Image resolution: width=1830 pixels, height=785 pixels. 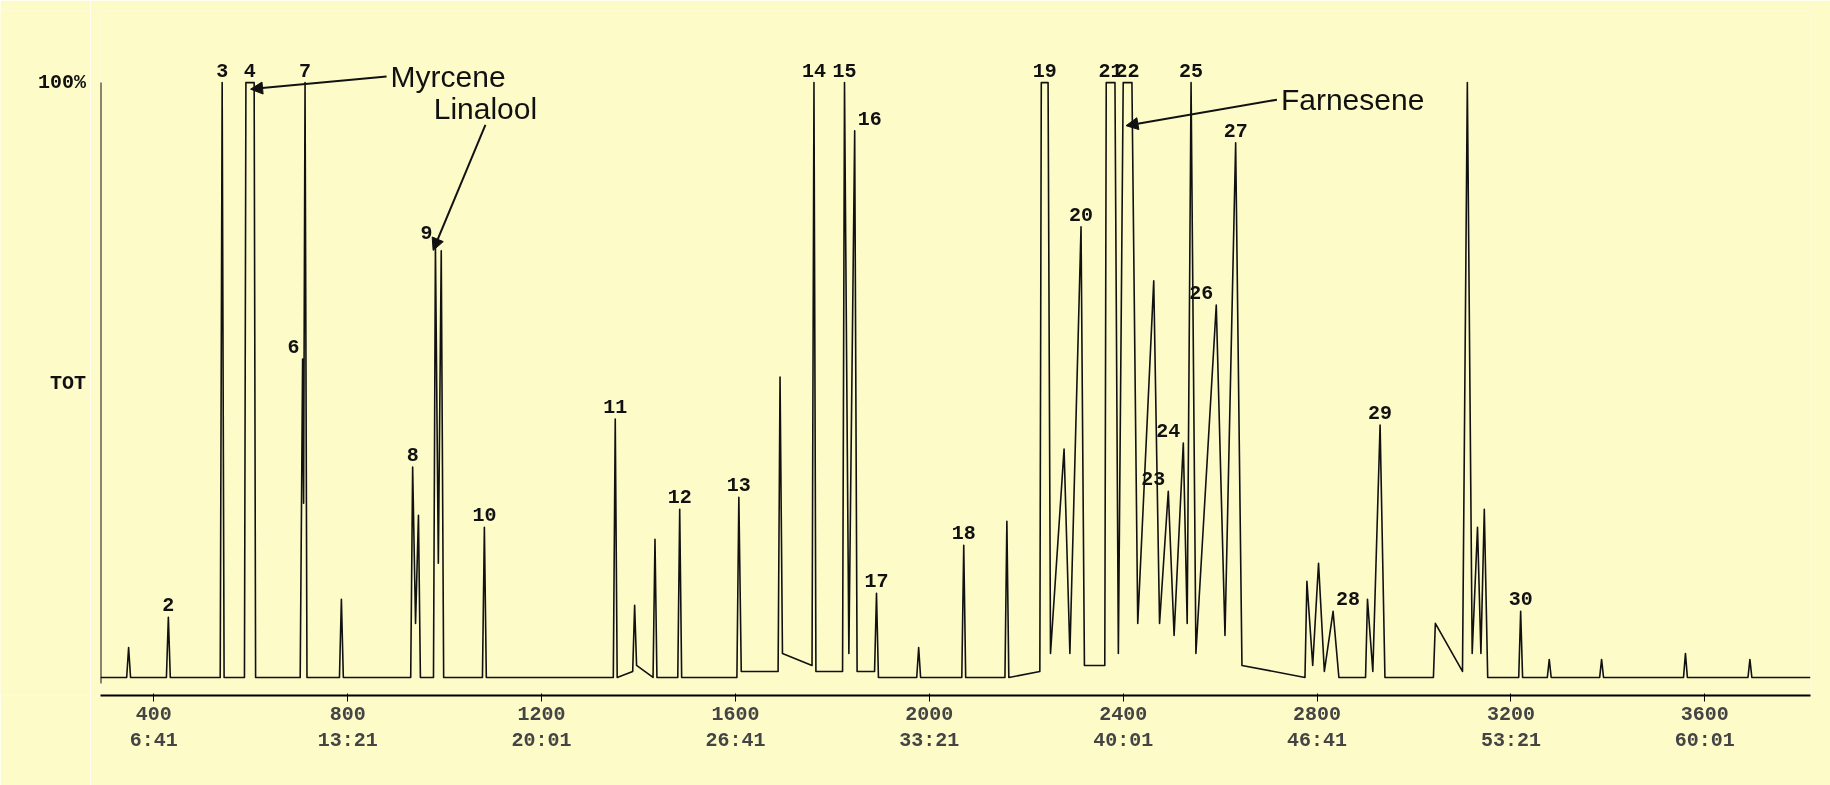 I want to click on x2-tick-label: 33:21, so click(x=929, y=740).